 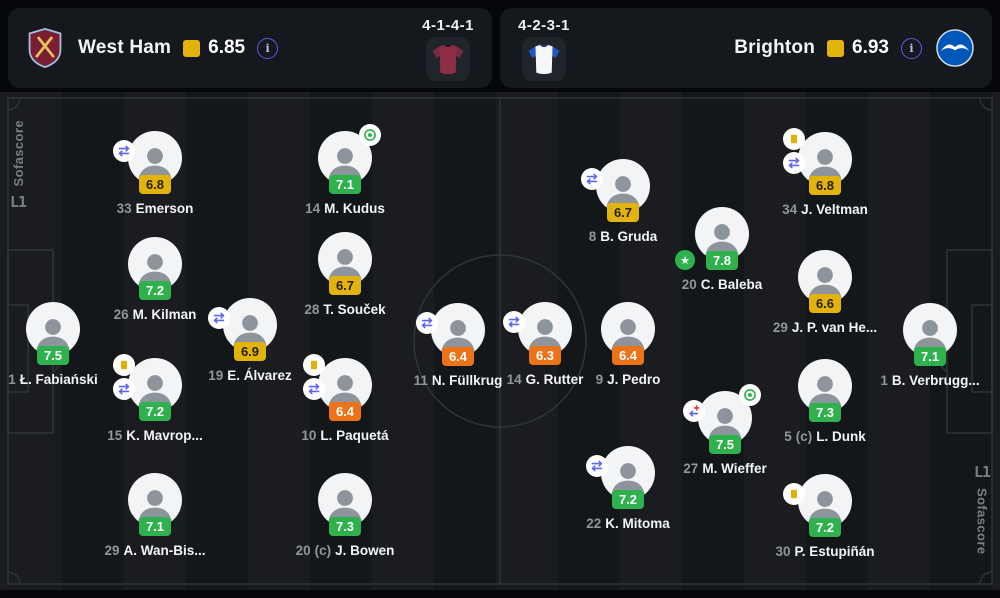 I want to click on player-name: Emerson, so click(x=164, y=209).